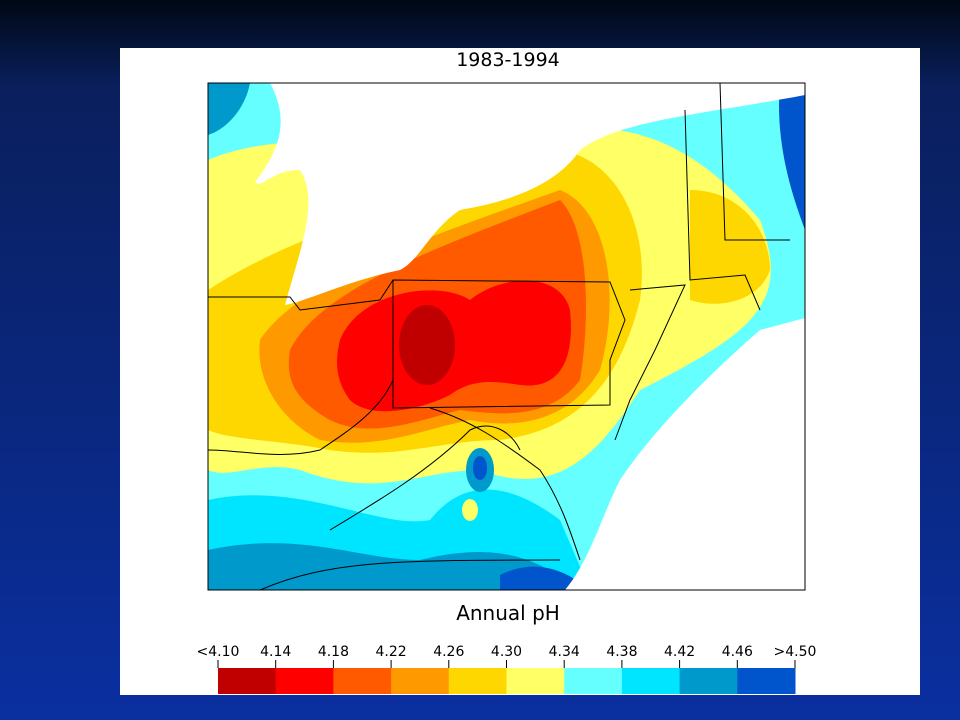 The width and height of the screenshot is (960, 720). What do you see at coordinates (564, 652) in the screenshot?
I see `legend-label: 4.34` at bounding box center [564, 652].